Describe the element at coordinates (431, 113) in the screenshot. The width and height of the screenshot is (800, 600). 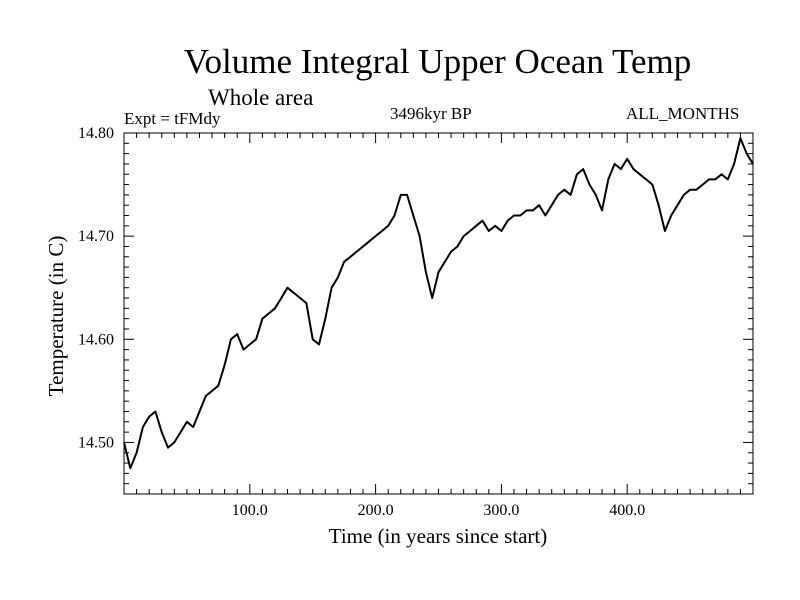
I see `period-label: 3496kyr BP` at that location.